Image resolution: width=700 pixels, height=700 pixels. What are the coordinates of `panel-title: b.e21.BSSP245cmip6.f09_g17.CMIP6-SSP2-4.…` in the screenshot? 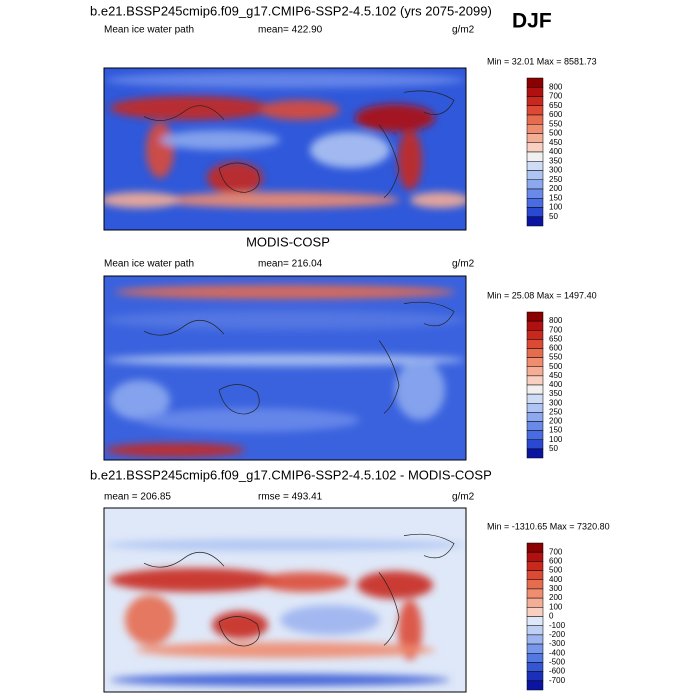 It's located at (291, 10).